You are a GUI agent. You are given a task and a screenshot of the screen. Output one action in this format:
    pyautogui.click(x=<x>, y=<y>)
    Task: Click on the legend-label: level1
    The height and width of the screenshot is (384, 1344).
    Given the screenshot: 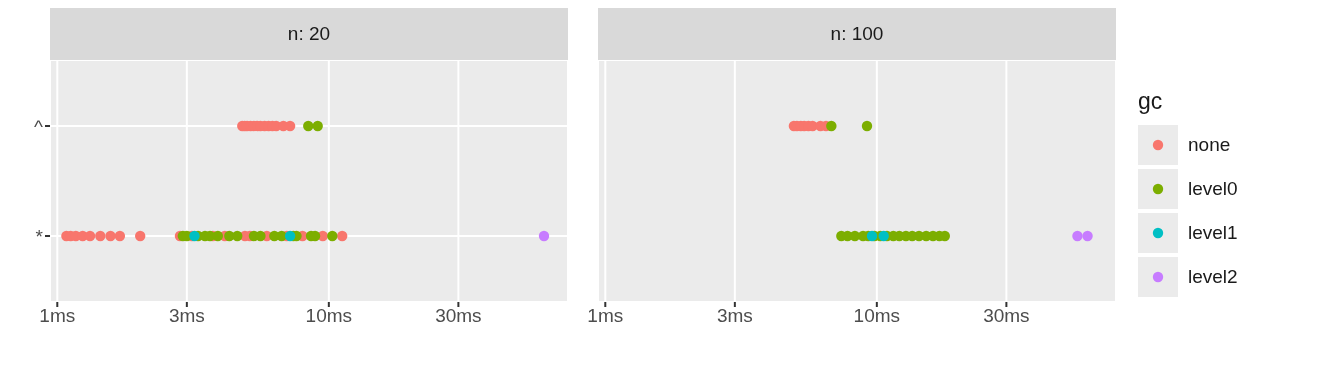 What is the action you would take?
    pyautogui.click(x=1213, y=233)
    